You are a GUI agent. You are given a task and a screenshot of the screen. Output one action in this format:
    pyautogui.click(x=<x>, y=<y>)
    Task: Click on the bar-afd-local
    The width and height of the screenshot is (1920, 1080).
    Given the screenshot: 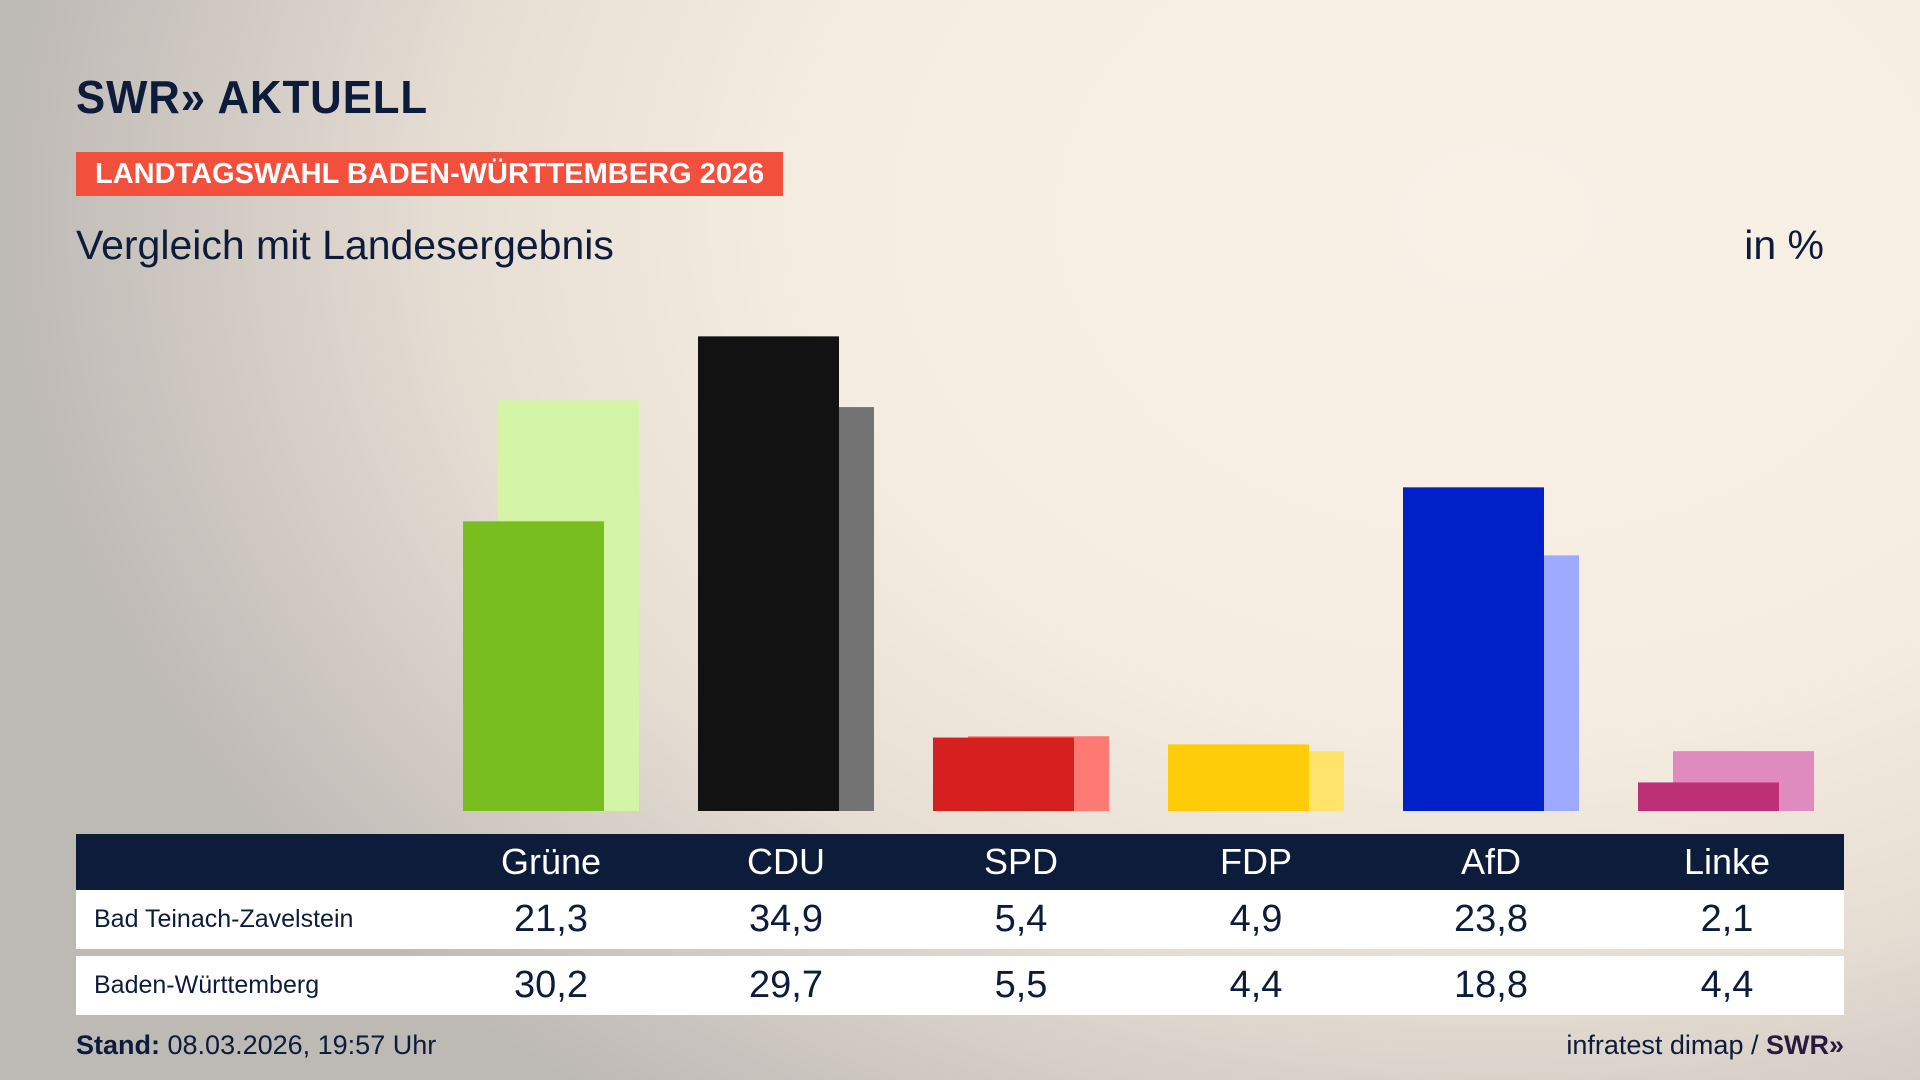 What is the action you would take?
    pyautogui.click(x=1473, y=649)
    